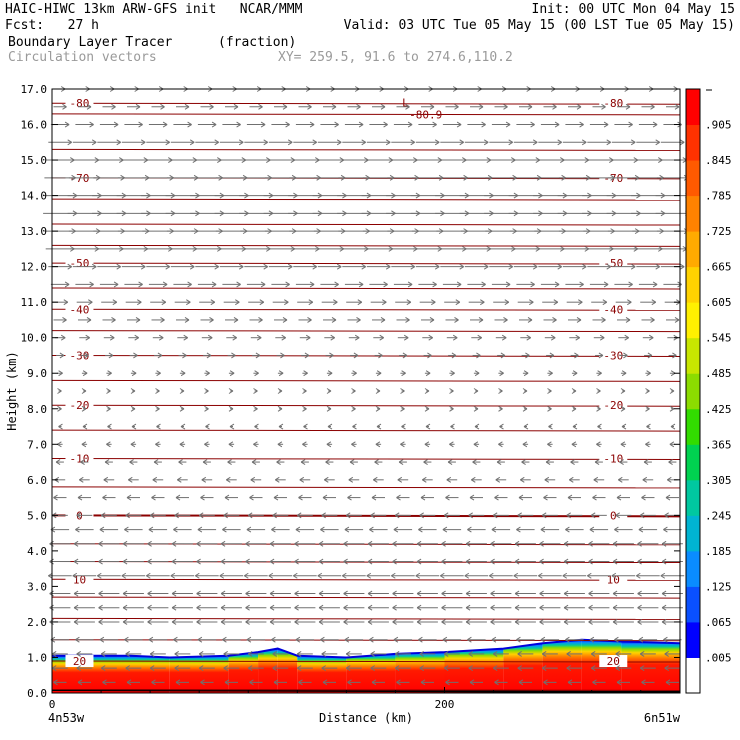 This screenshot has width=740, height=740. I want to click on contour-label: -20, so click(80, 405).